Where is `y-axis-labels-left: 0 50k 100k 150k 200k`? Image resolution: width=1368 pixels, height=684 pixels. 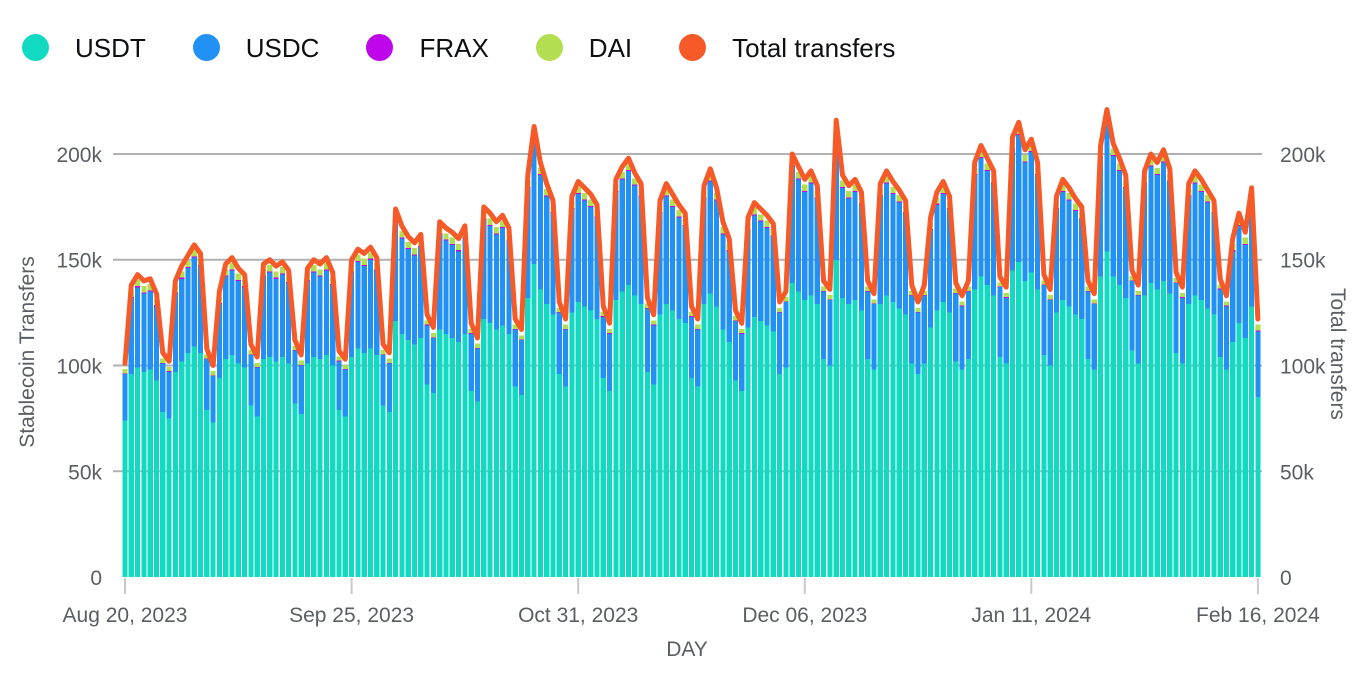
y-axis-labels-left: 0 50k 100k 150k 200k is located at coordinates (79, 367).